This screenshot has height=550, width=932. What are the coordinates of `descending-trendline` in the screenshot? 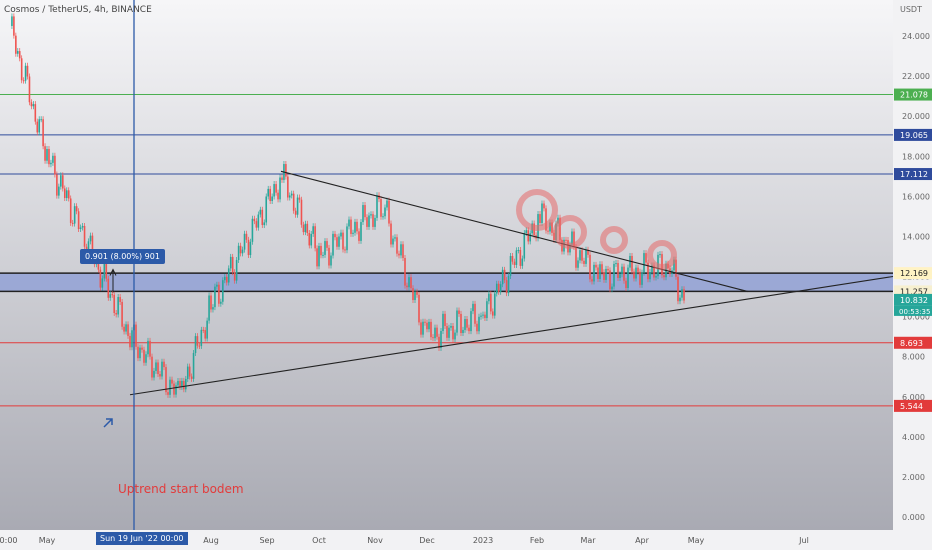 It's located at (514, 231).